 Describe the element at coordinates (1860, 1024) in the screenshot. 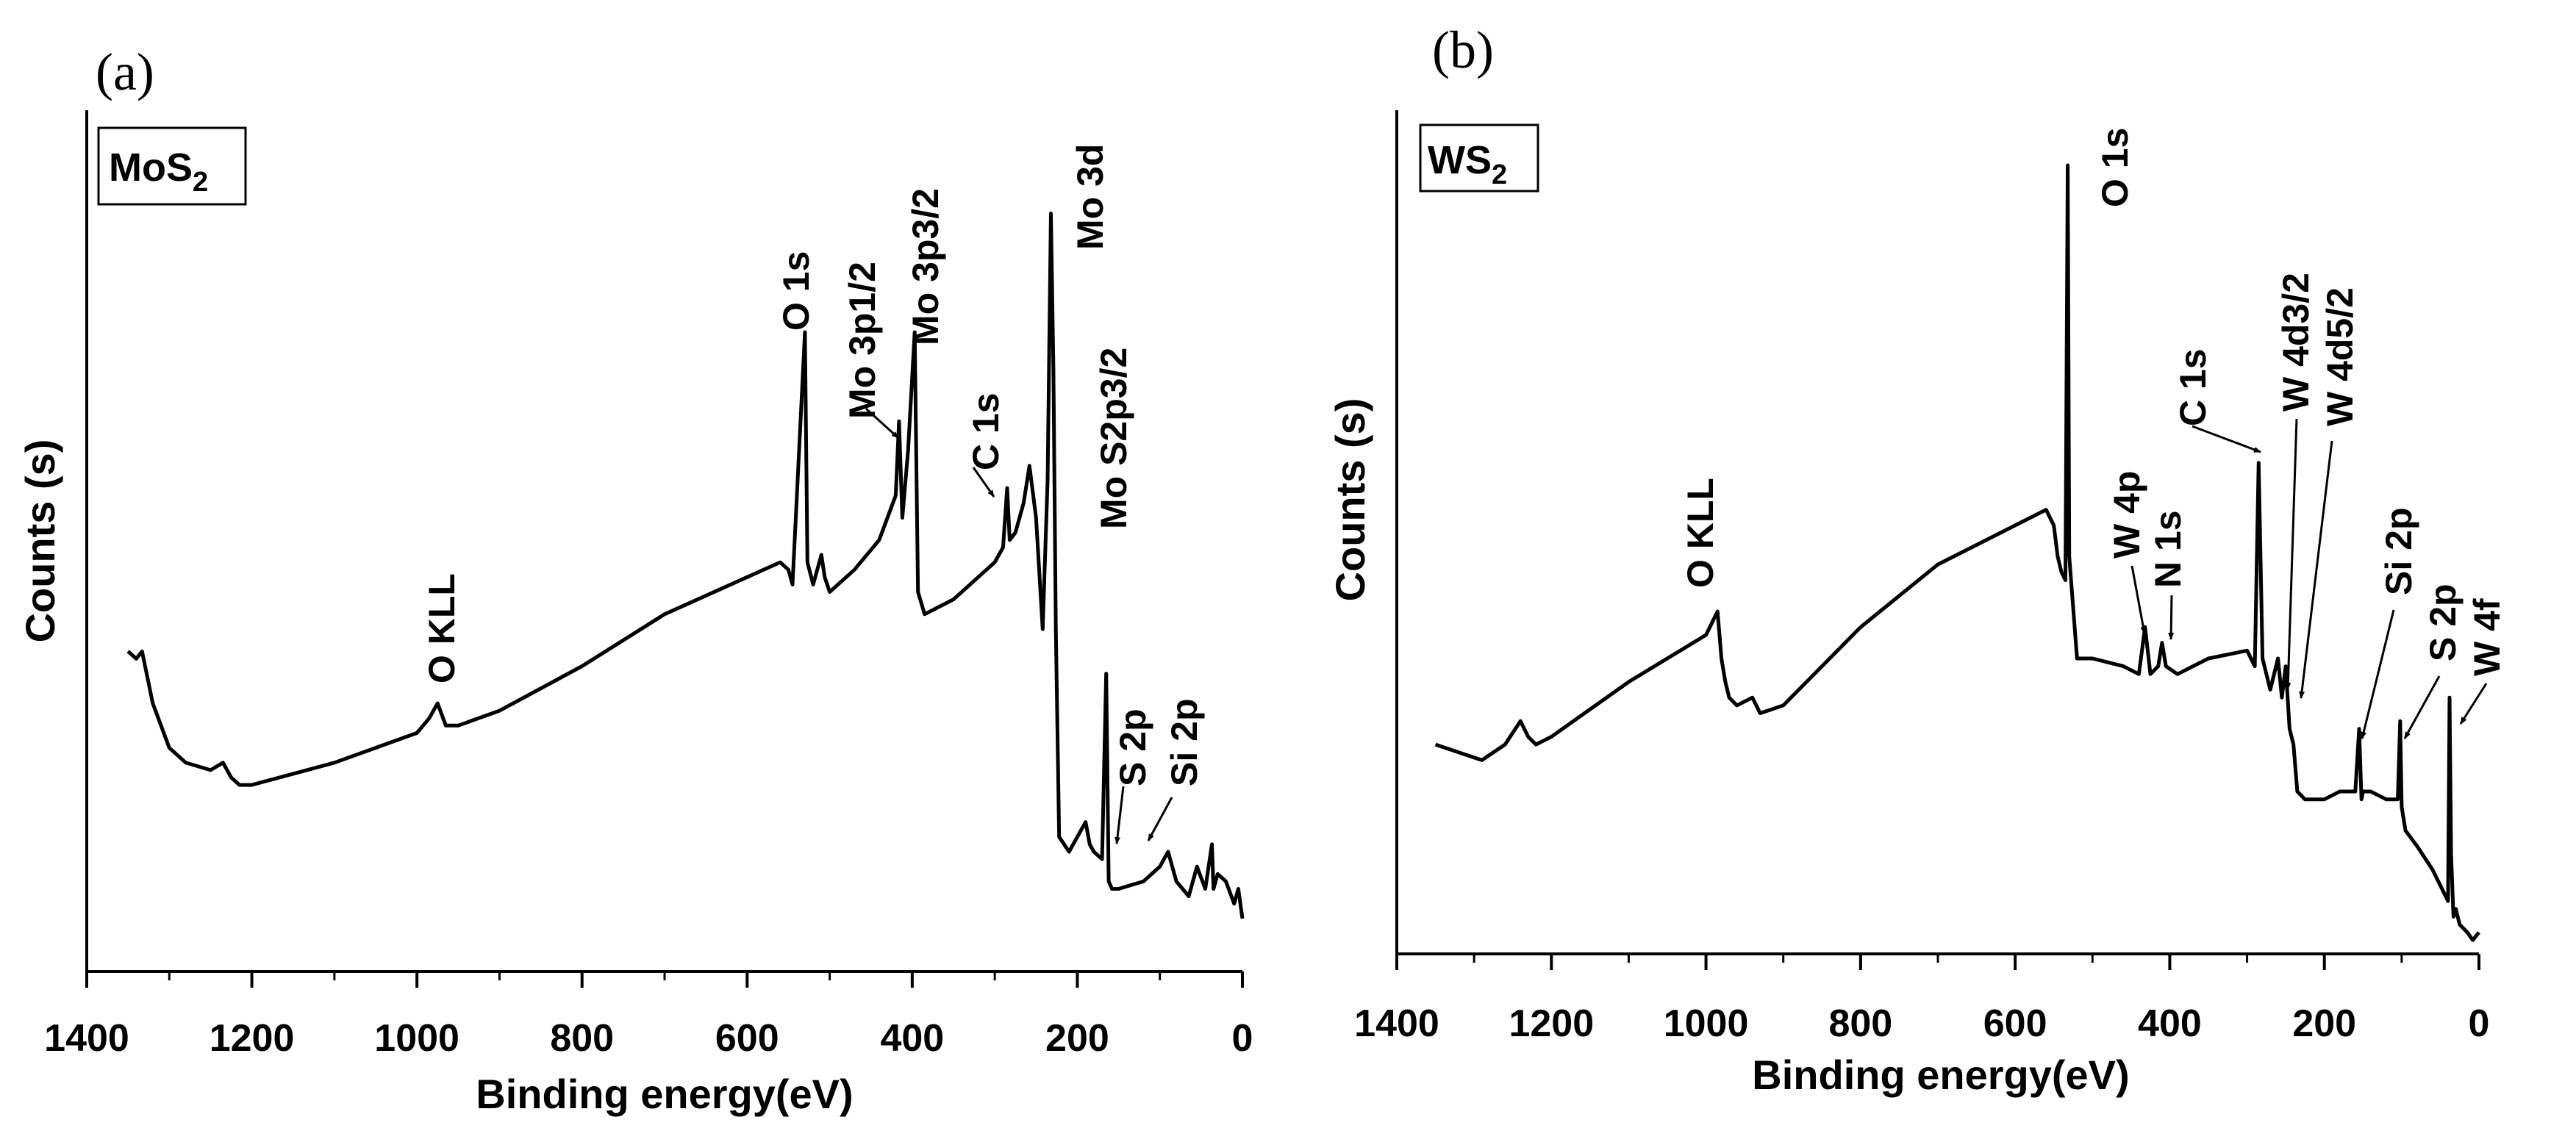

I see `panel-b-x-tick-label: 800` at that location.